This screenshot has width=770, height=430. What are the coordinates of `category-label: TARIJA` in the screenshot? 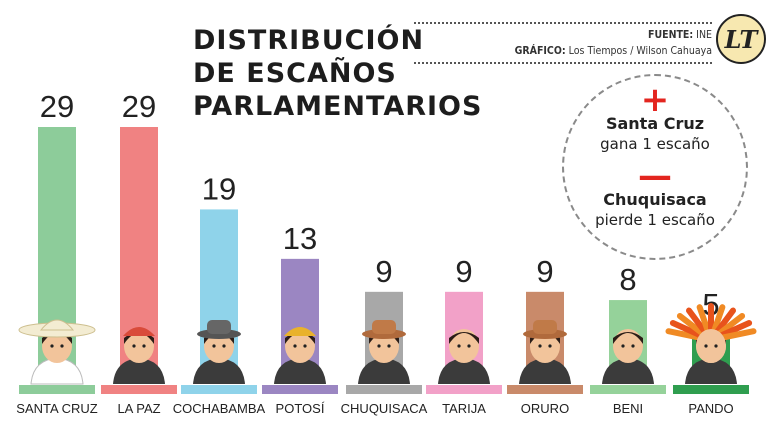 It's located at (464, 408).